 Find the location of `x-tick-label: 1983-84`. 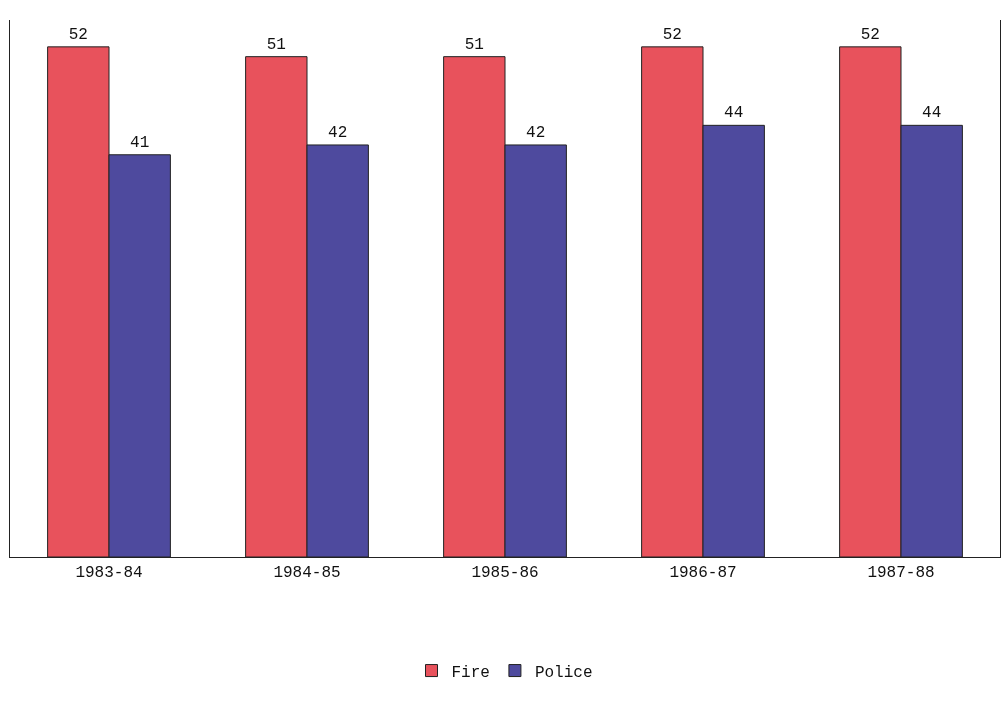

x-tick-label: 1983-84 is located at coordinates (109, 573).